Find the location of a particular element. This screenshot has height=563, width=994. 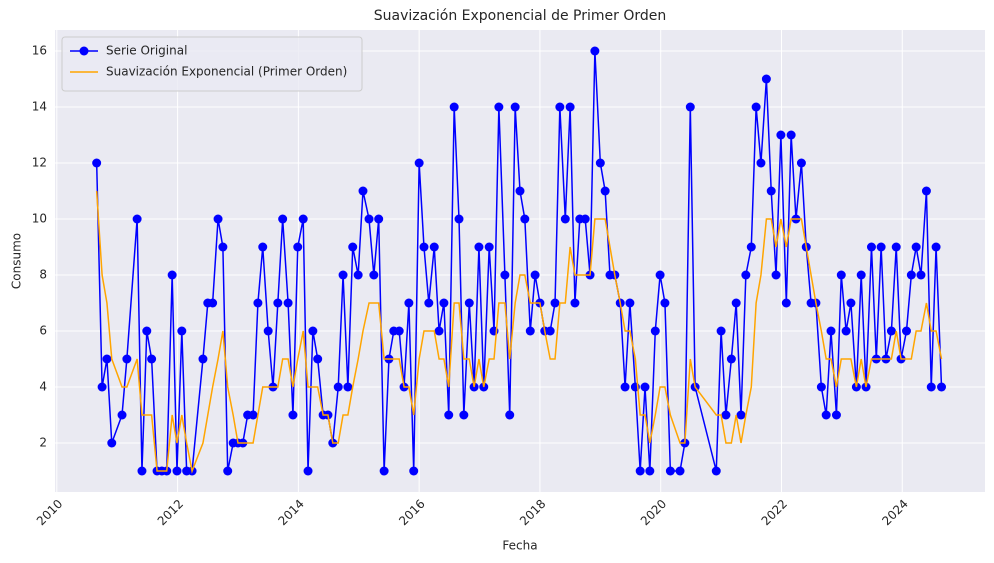

x-axis-label: Fecha is located at coordinates (519, 546).